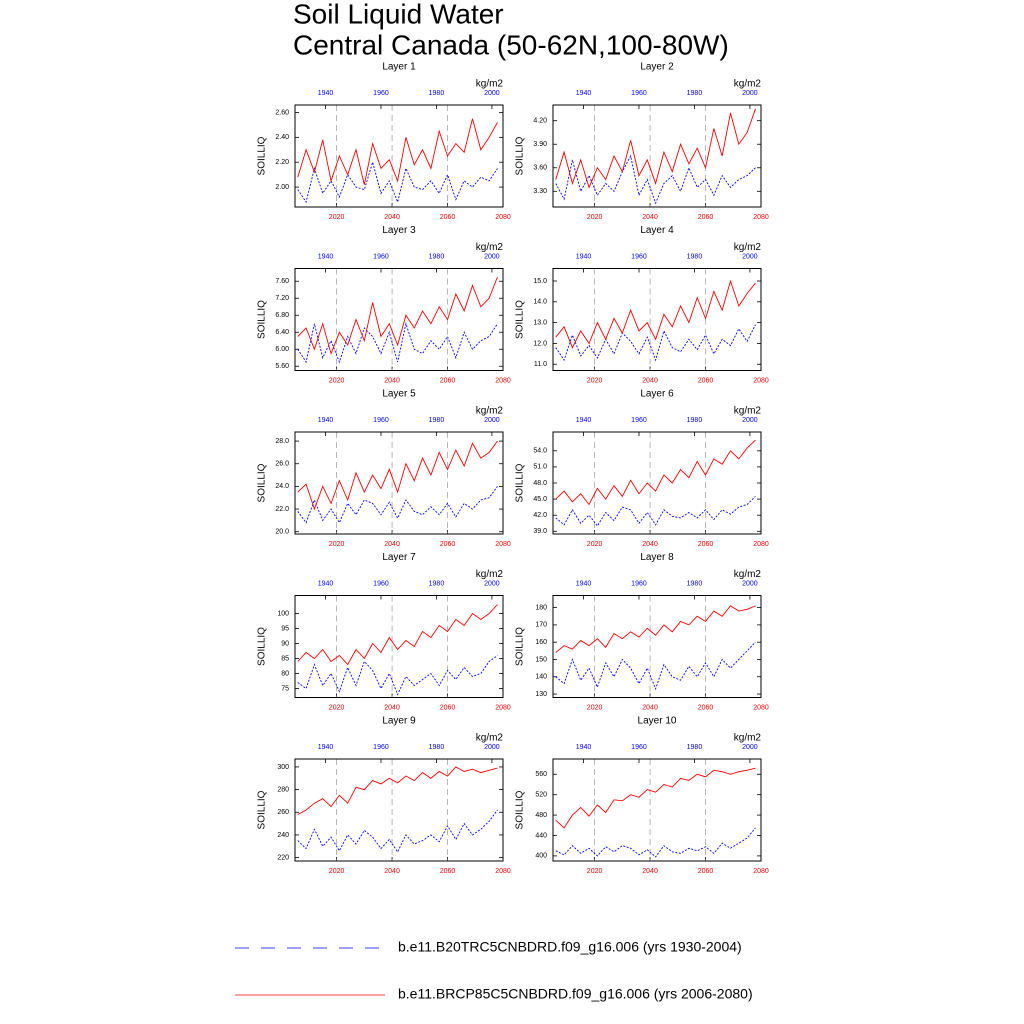 Image resolution: width=1024 pixels, height=1024 pixels. Describe the element at coordinates (282, 298) in the screenshot. I see `y-tick-label: 7.20` at that location.